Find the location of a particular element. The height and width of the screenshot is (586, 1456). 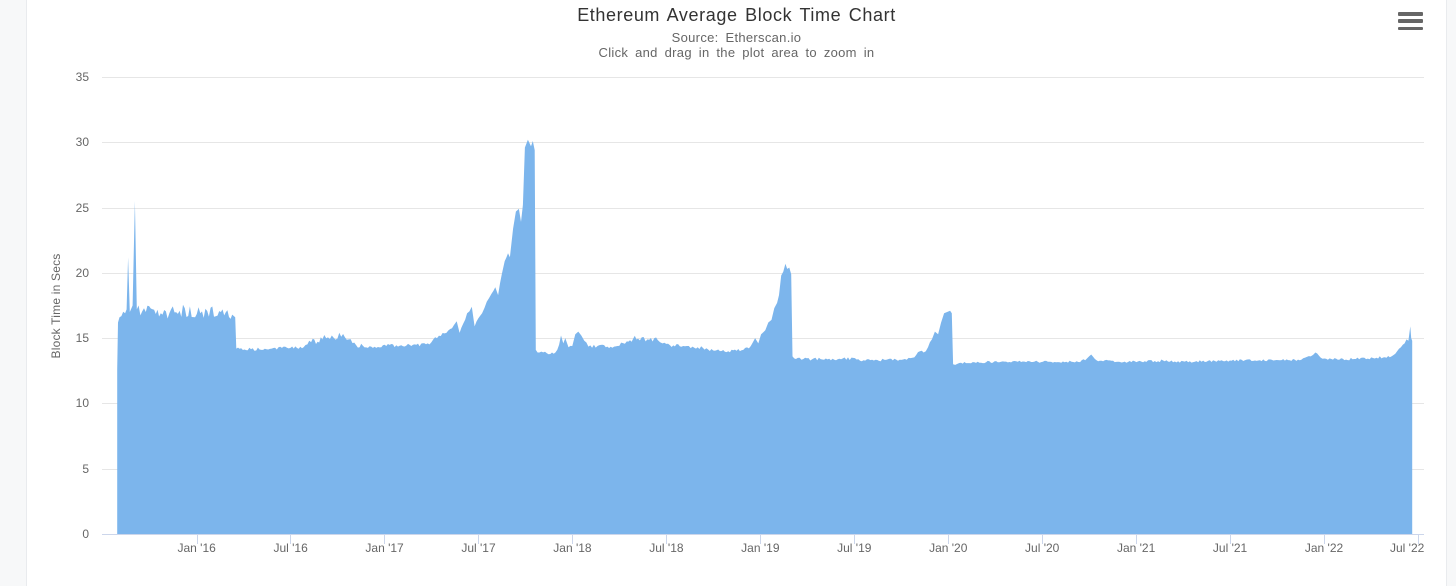

x-axis-label: Jan '19 is located at coordinates (760, 548).